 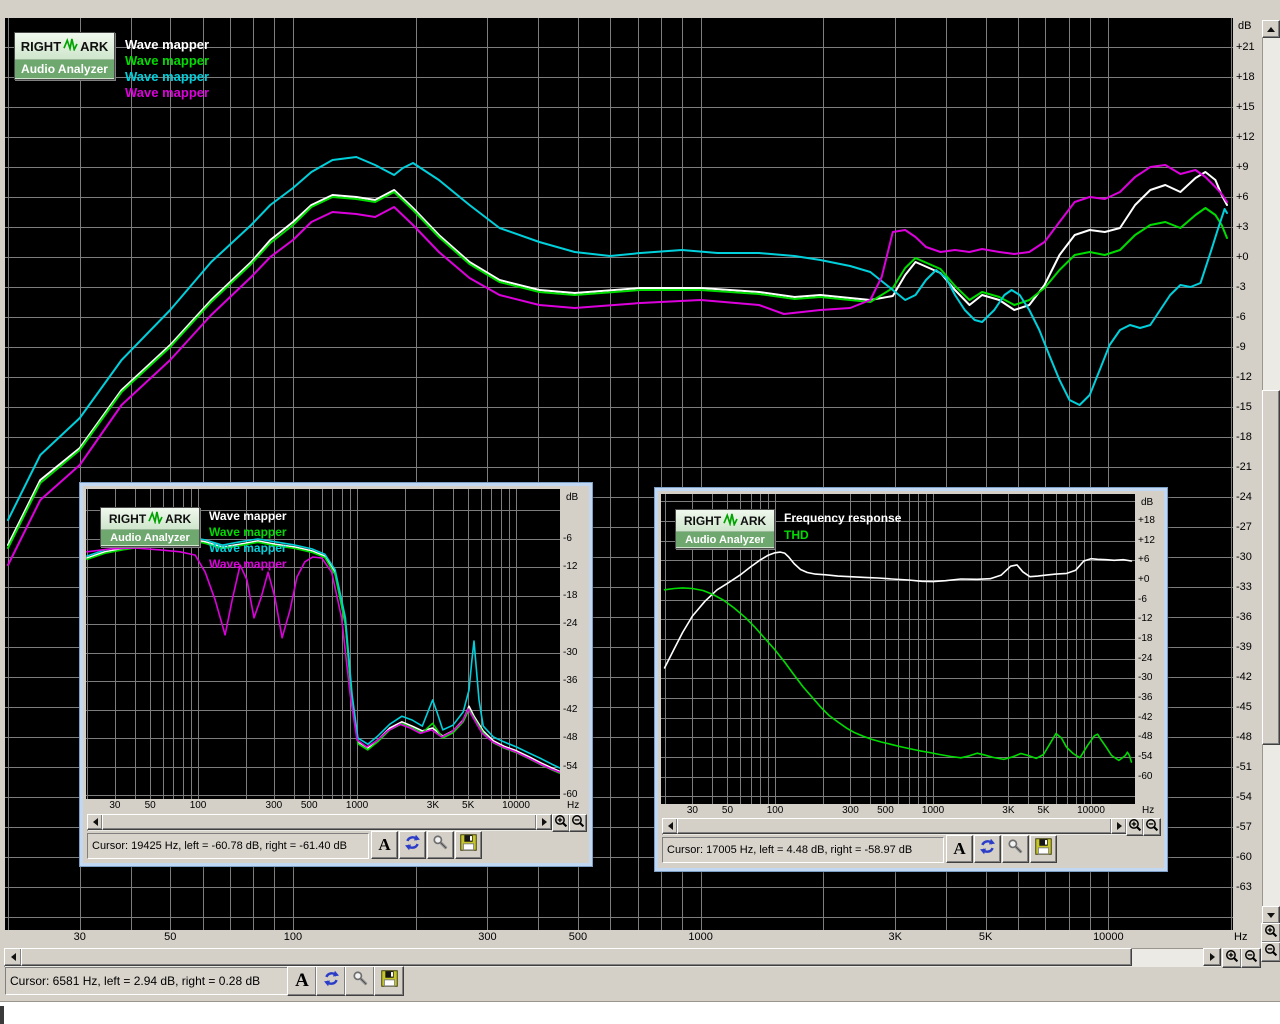 What do you see at coordinates (1245, 26) in the screenshot?
I see `y-axis-unit-label: dB` at bounding box center [1245, 26].